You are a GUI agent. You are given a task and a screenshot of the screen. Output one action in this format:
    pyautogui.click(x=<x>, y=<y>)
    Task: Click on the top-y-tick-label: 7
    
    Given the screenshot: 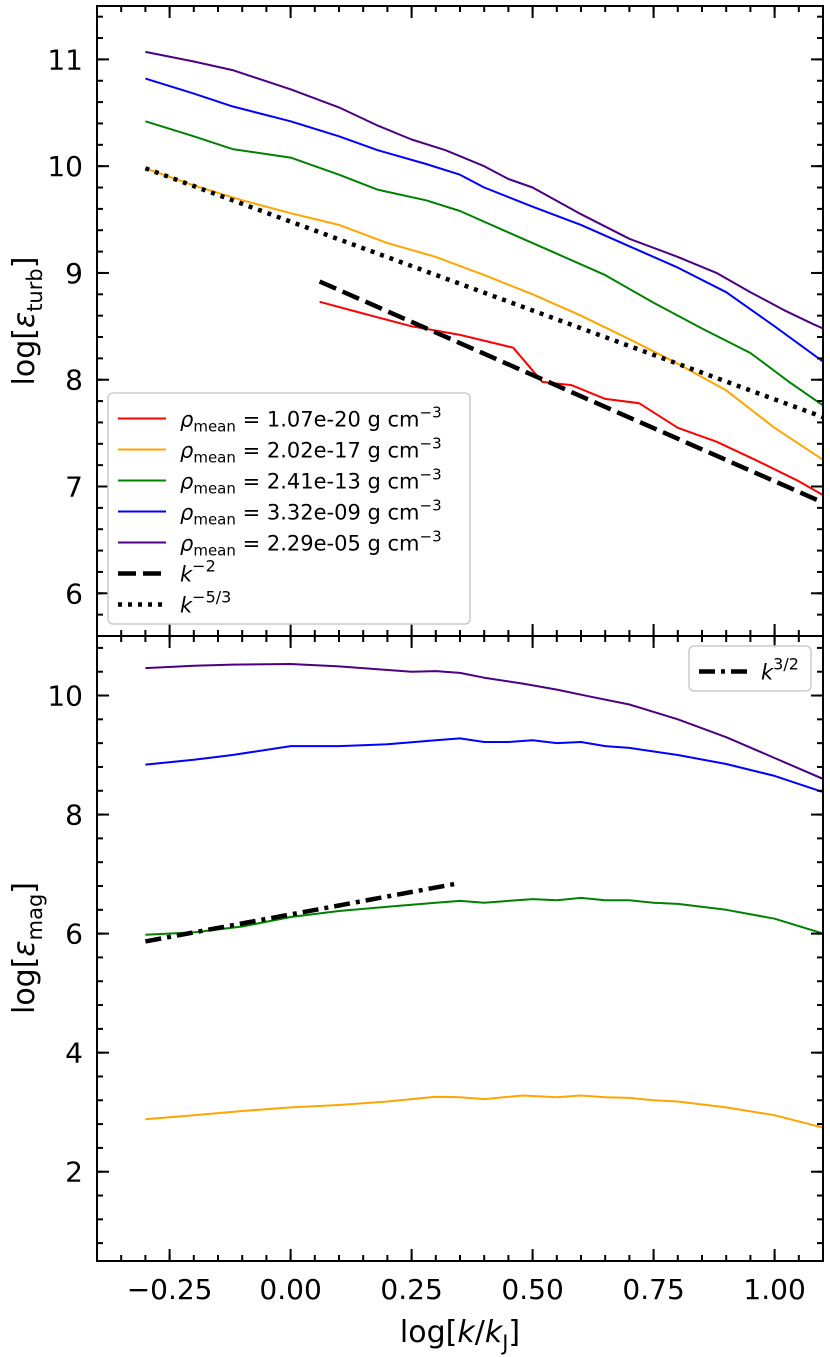 What is the action you would take?
    pyautogui.click(x=74, y=487)
    